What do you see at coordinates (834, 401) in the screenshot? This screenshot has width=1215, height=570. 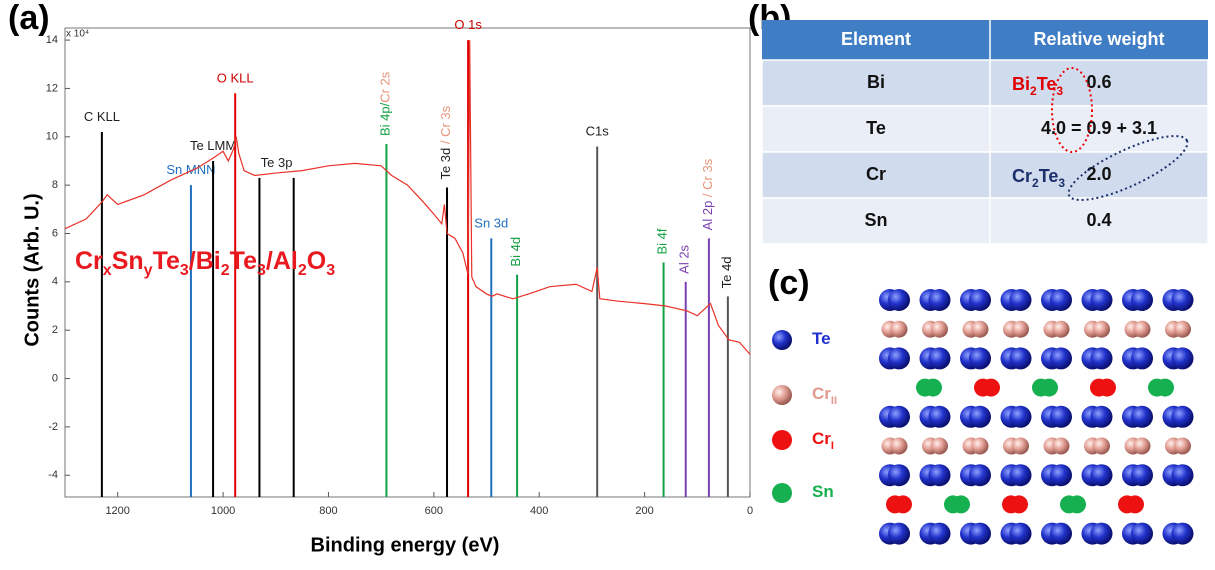 I see `text-part: II` at bounding box center [834, 401].